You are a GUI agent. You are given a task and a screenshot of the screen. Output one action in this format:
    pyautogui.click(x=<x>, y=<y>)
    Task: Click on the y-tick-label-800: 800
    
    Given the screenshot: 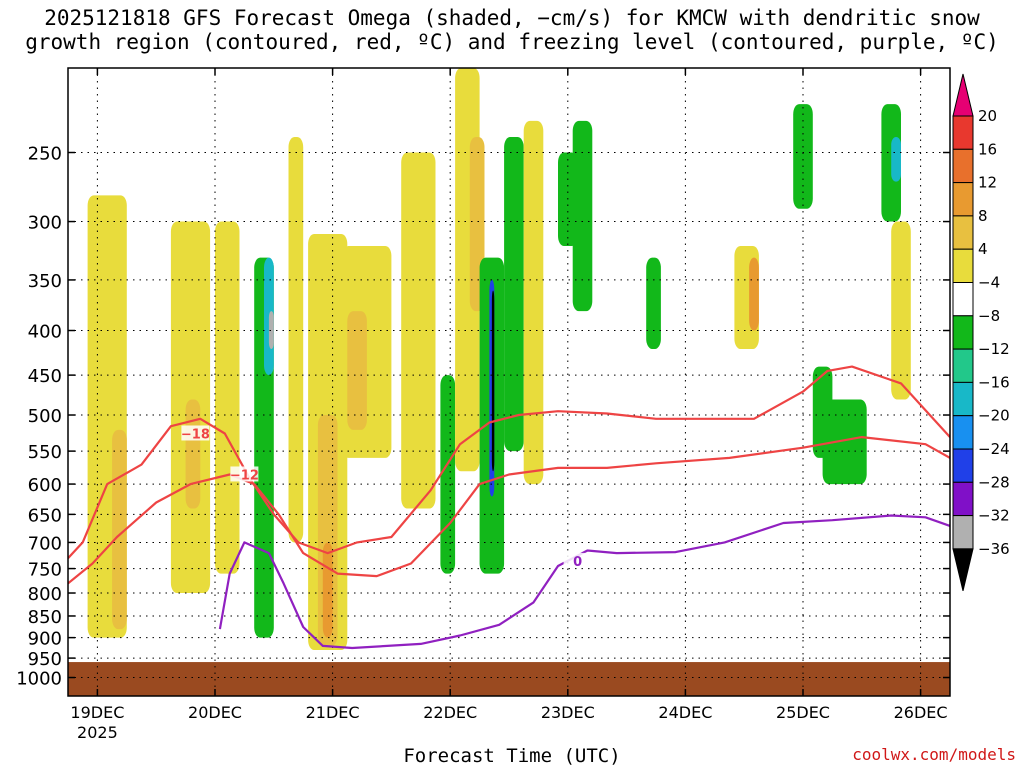 What is the action you would take?
    pyautogui.click(x=45, y=594)
    